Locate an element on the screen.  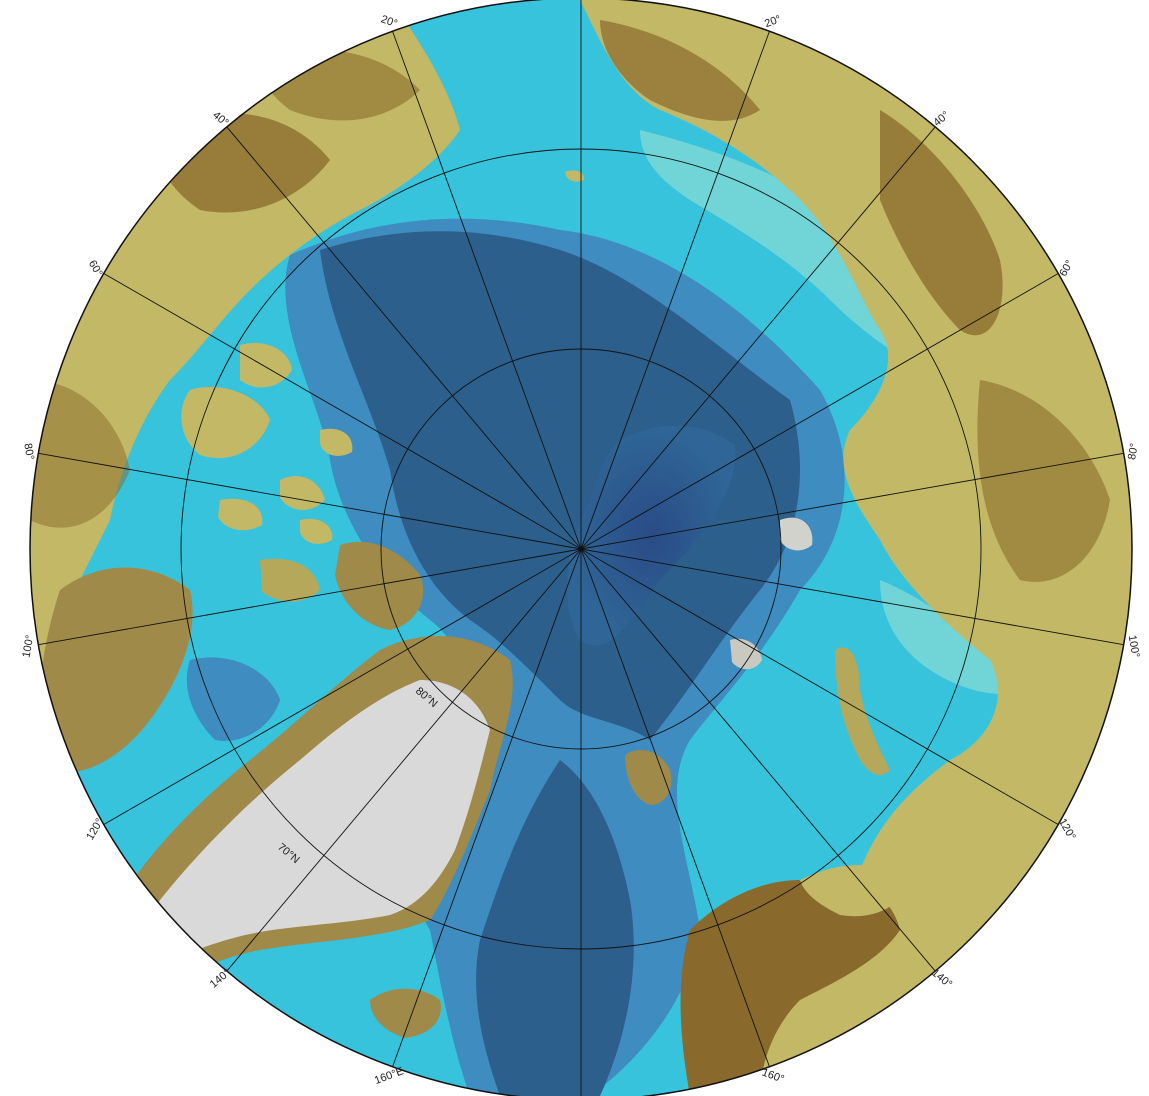
lon-label-8: 20° is located at coordinates (389, 21).